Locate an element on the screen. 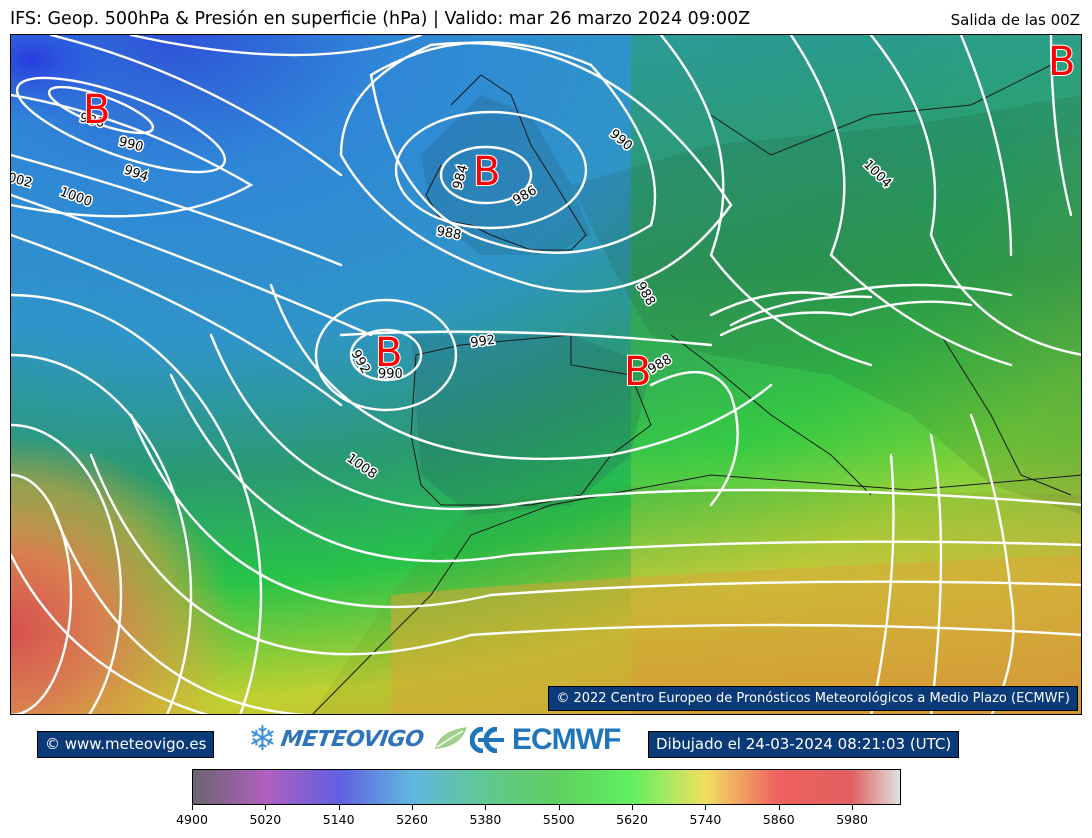 Image resolution: width=1092 pixels, height=838 pixels. low-marker-galicia: B is located at coordinates (388, 353).